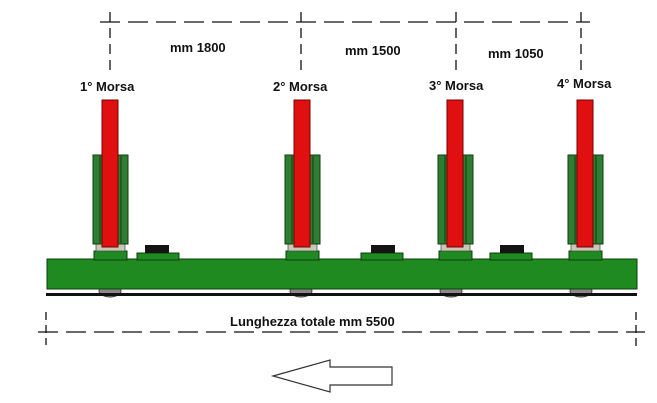 The height and width of the screenshot is (403, 657). I want to click on total-length-label: Lunghezza totale mm 5500, so click(312, 321).